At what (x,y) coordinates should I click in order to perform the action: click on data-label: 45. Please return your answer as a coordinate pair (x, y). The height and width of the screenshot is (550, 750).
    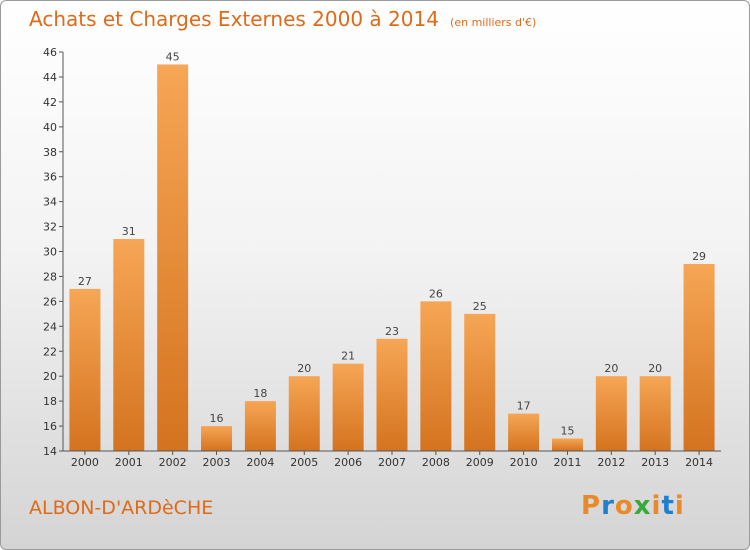
    Looking at the image, I should click on (173, 56).